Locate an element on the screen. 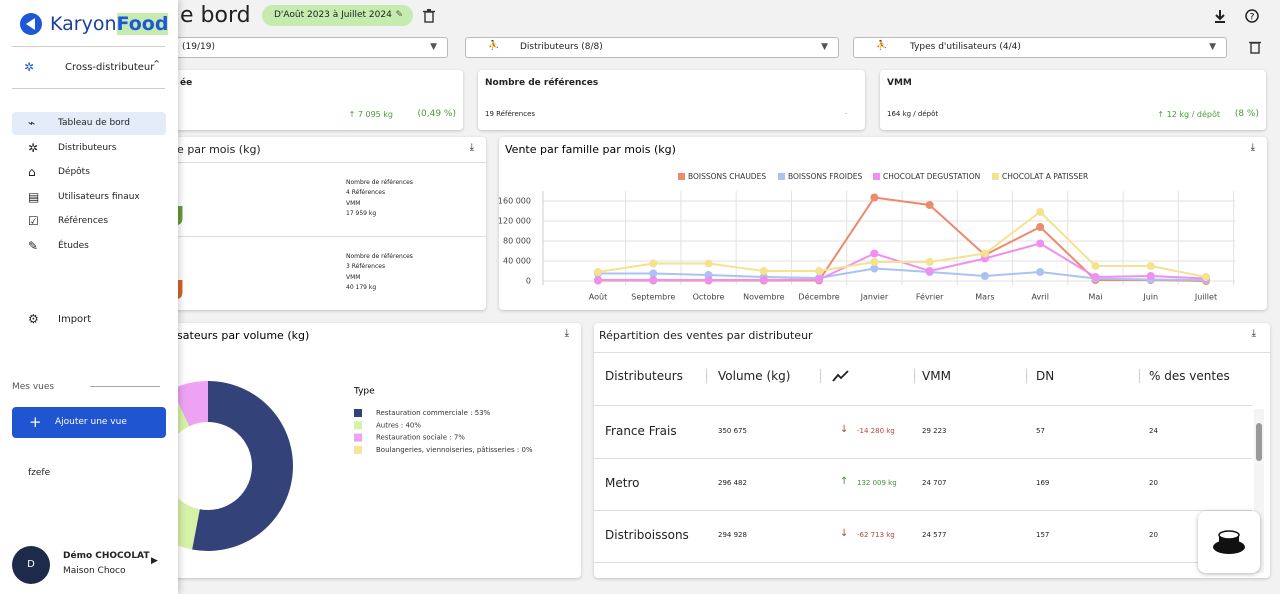 This screenshot has height=594, width=1280. brand-name: Food is located at coordinates (142, 24).